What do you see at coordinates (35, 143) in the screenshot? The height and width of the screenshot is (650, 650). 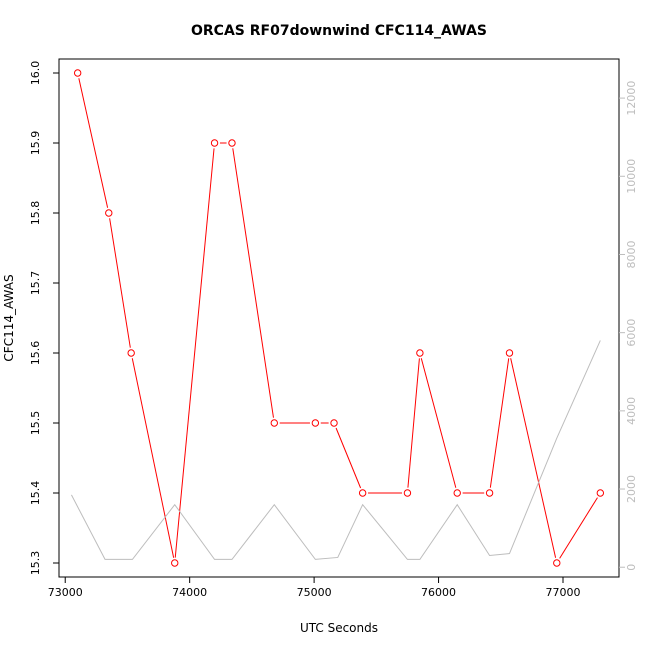 I see `y-tick-label: 15.9` at bounding box center [35, 143].